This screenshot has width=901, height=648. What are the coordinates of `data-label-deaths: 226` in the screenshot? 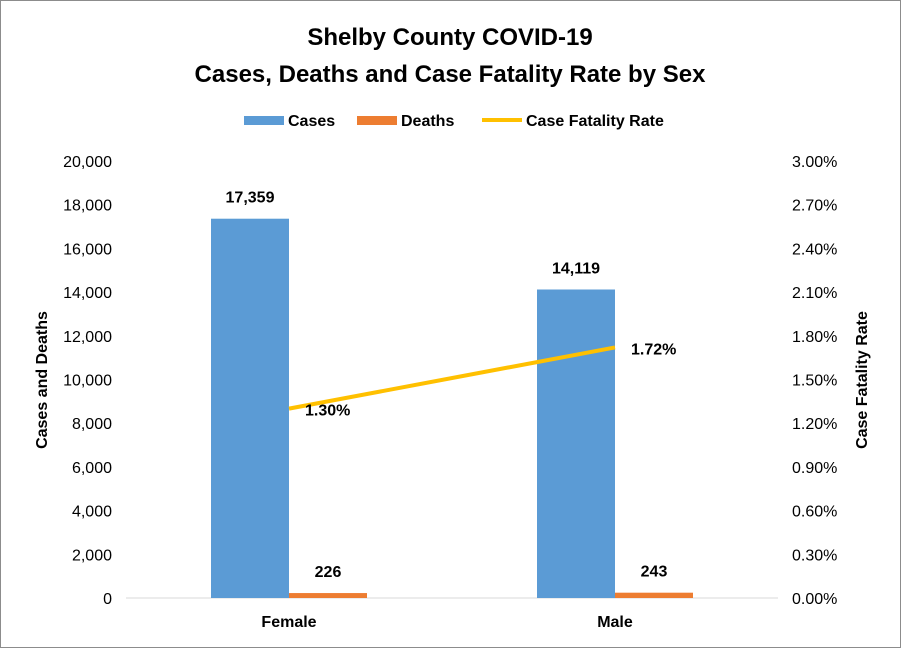 It's located at (328, 572).